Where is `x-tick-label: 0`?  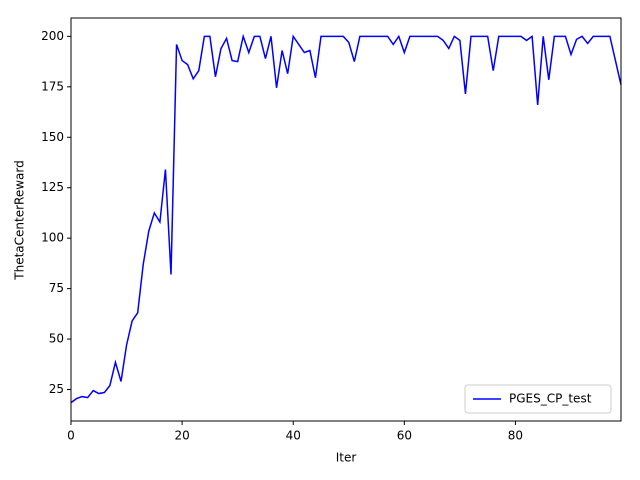 x-tick-label: 0 is located at coordinates (71, 436).